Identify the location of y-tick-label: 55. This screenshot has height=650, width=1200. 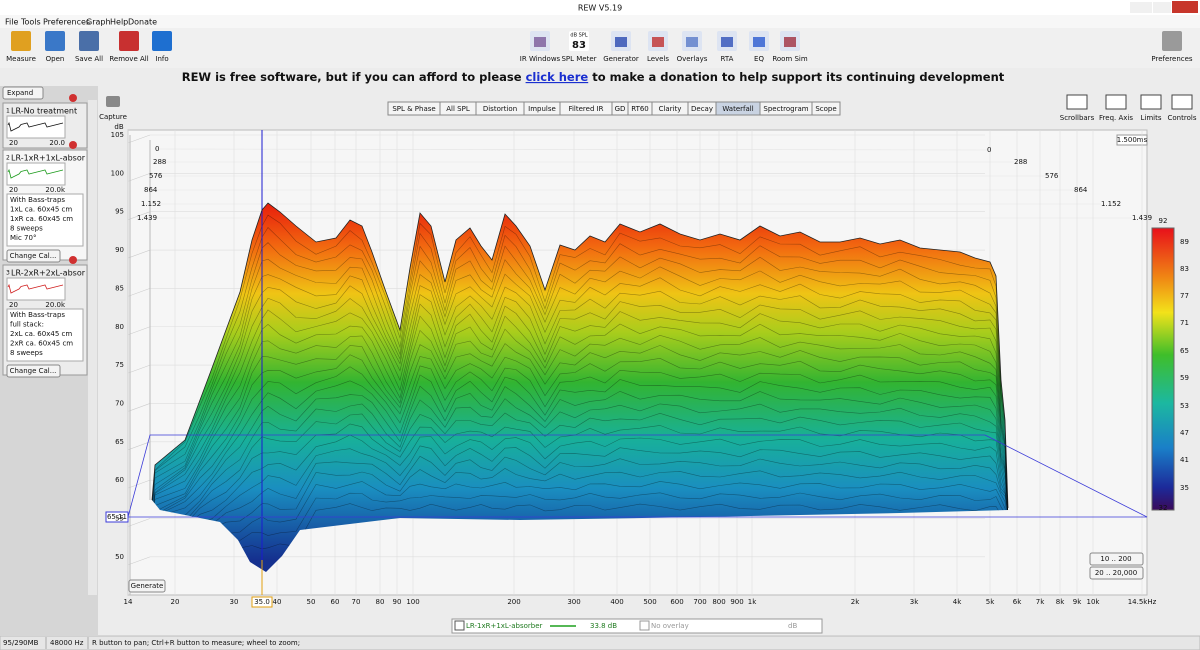
(119, 519).